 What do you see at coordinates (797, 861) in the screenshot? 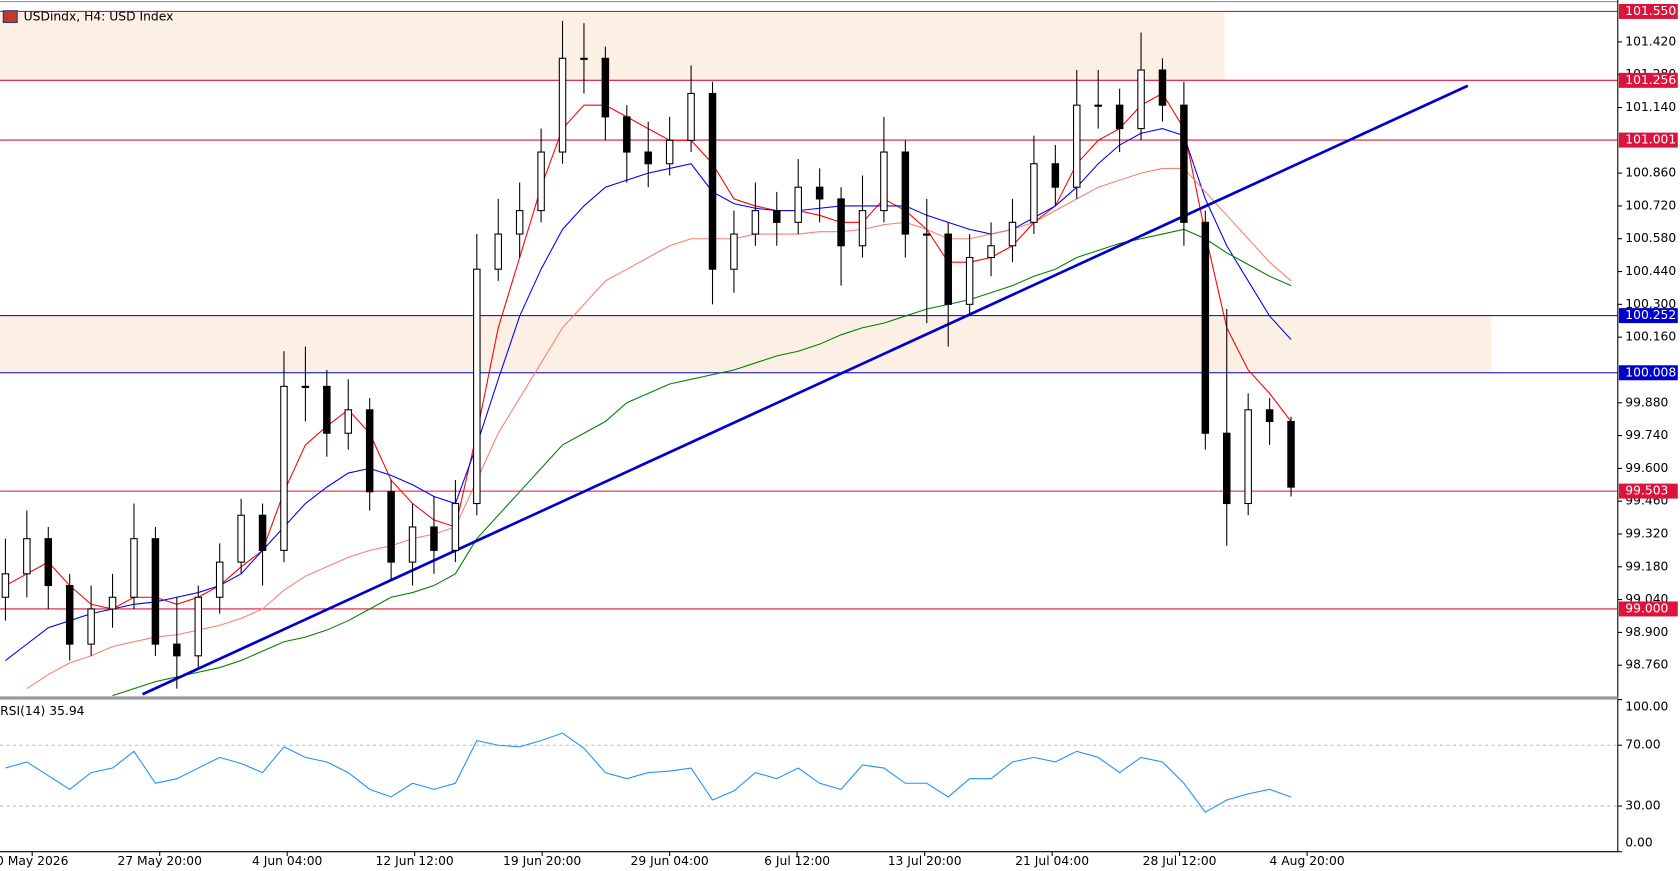
I see `x-tick-label: 6 Jul 12:00` at bounding box center [797, 861].